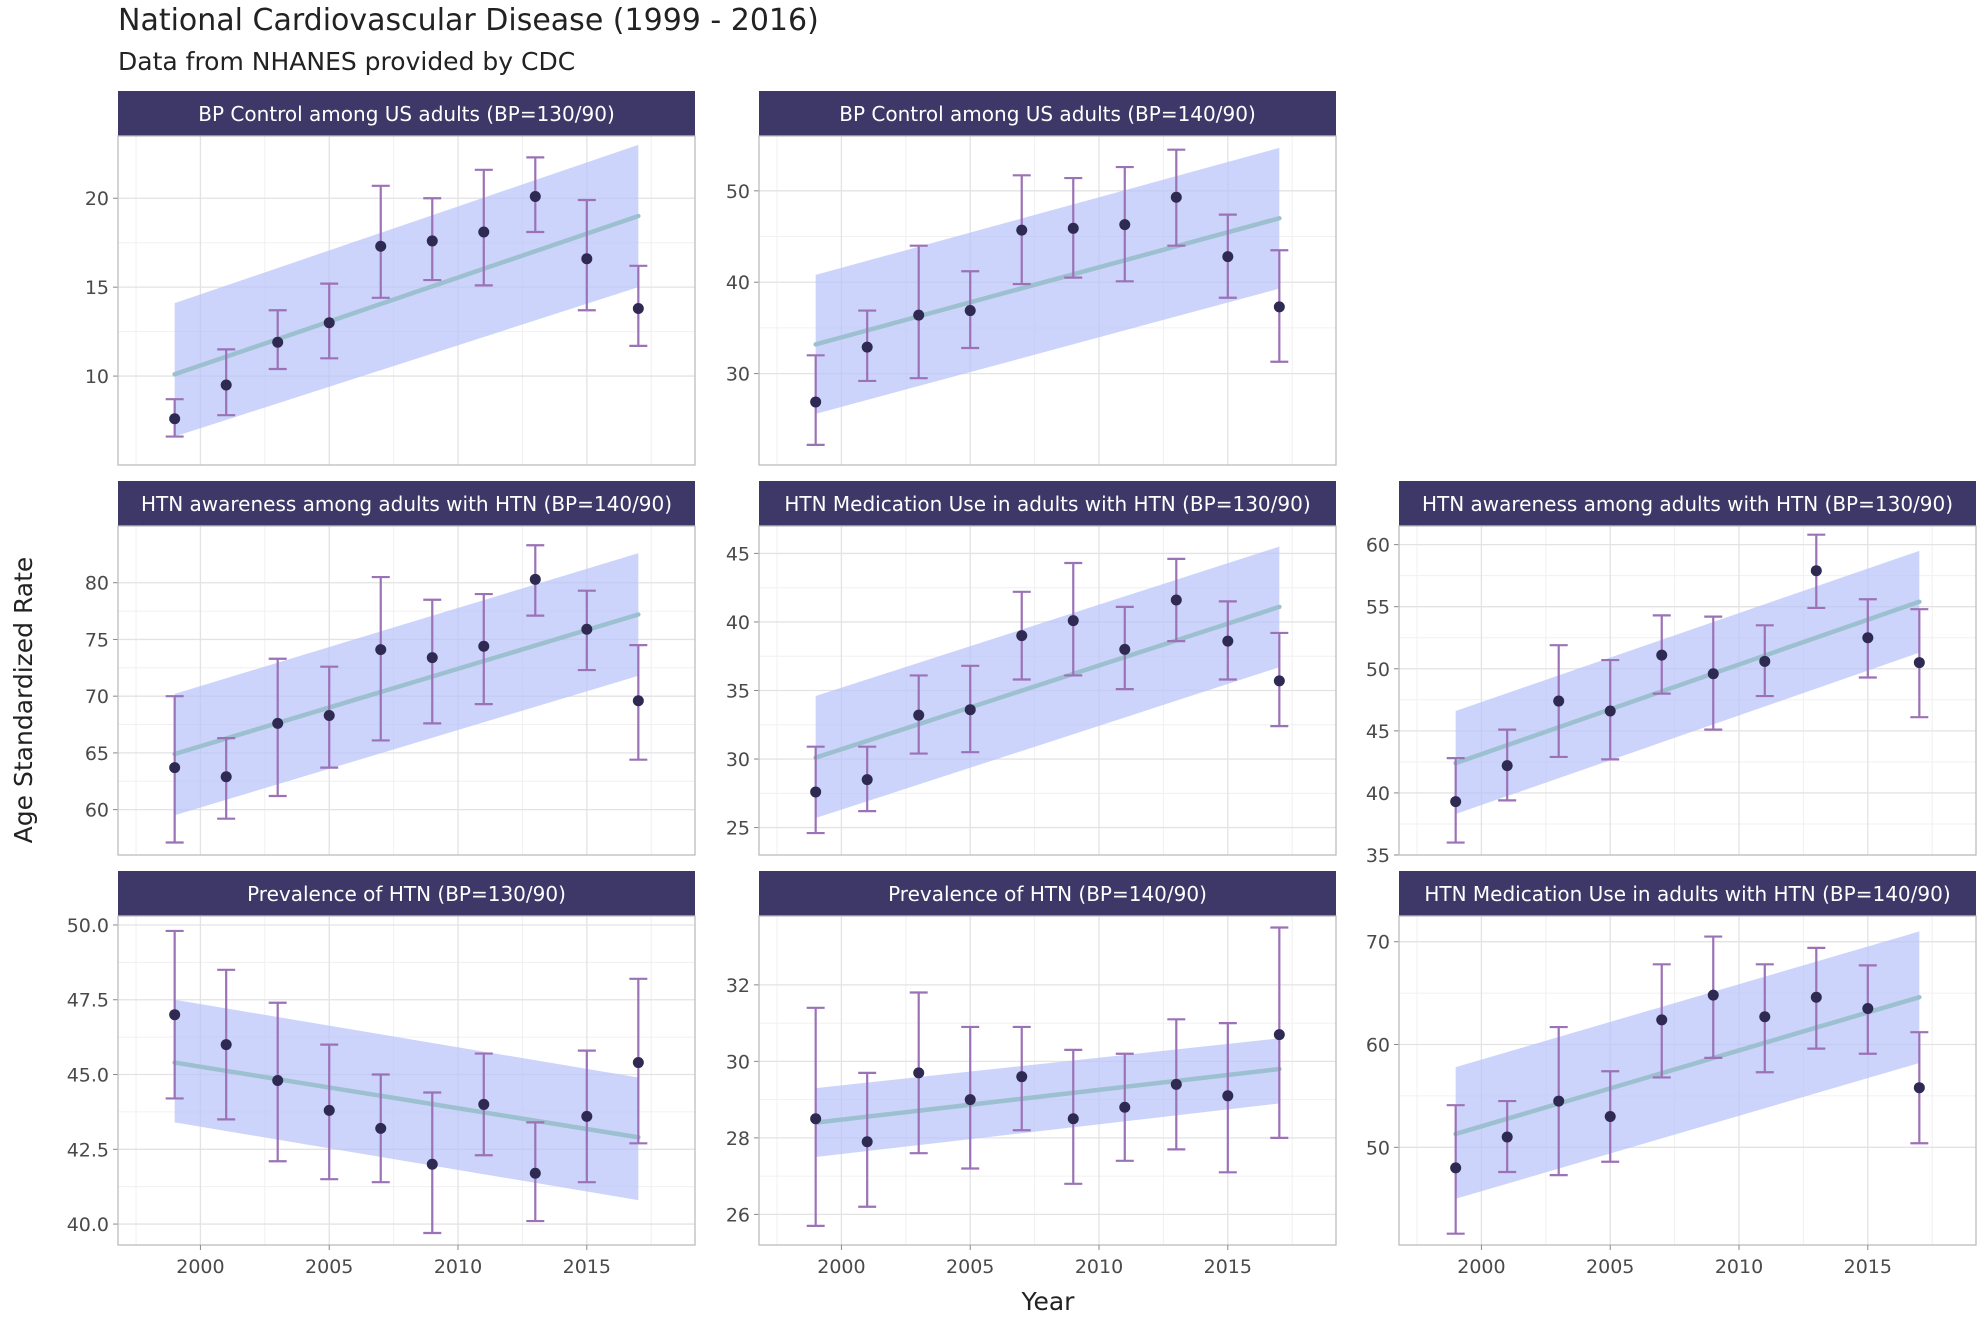 The width and height of the screenshot is (1984, 1324). What do you see at coordinates (738, 1139) in the screenshot?
I see `y-tick-label: 28` at bounding box center [738, 1139].